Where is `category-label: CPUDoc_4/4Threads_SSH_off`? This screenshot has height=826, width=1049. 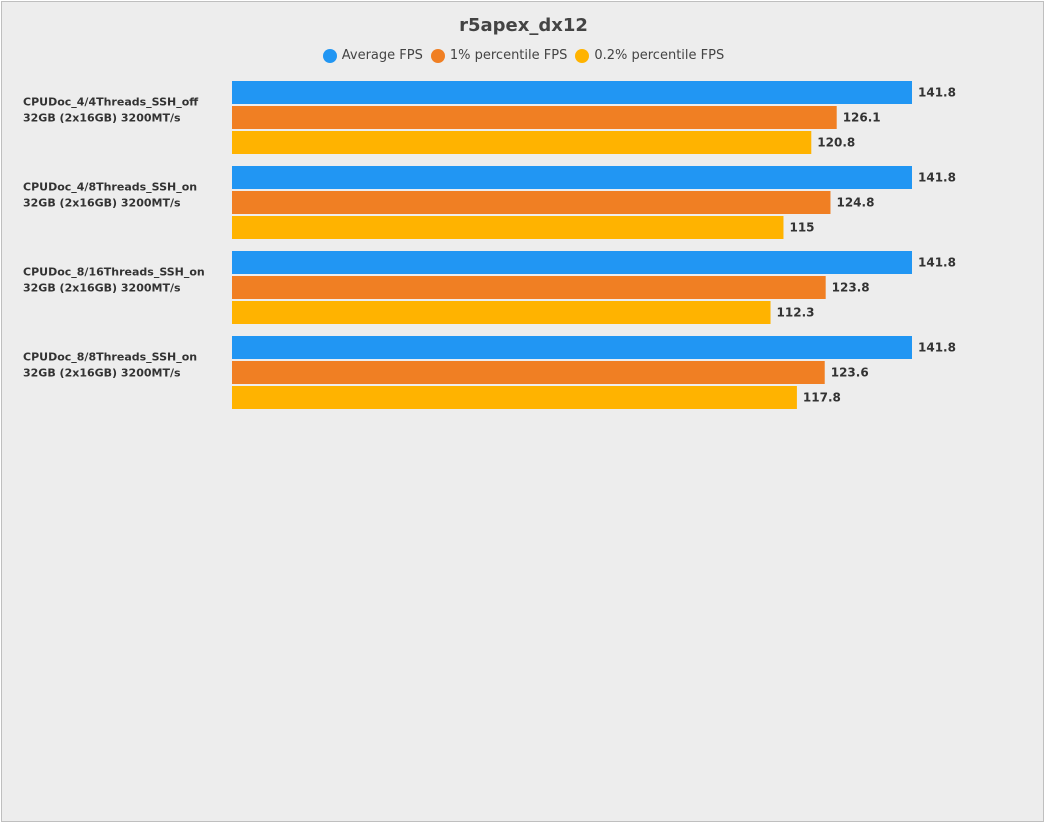 category-label: CPUDoc_4/4Threads_SSH_off is located at coordinates (110, 102).